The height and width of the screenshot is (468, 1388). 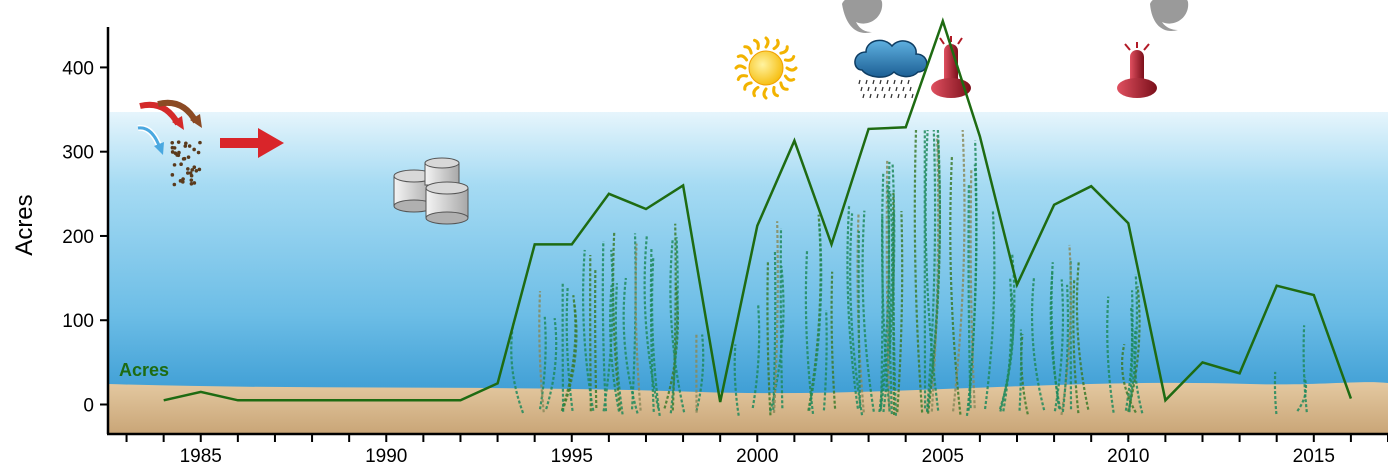 What do you see at coordinates (1314, 456) in the screenshot?
I see `x-tick-label: 2015` at bounding box center [1314, 456].